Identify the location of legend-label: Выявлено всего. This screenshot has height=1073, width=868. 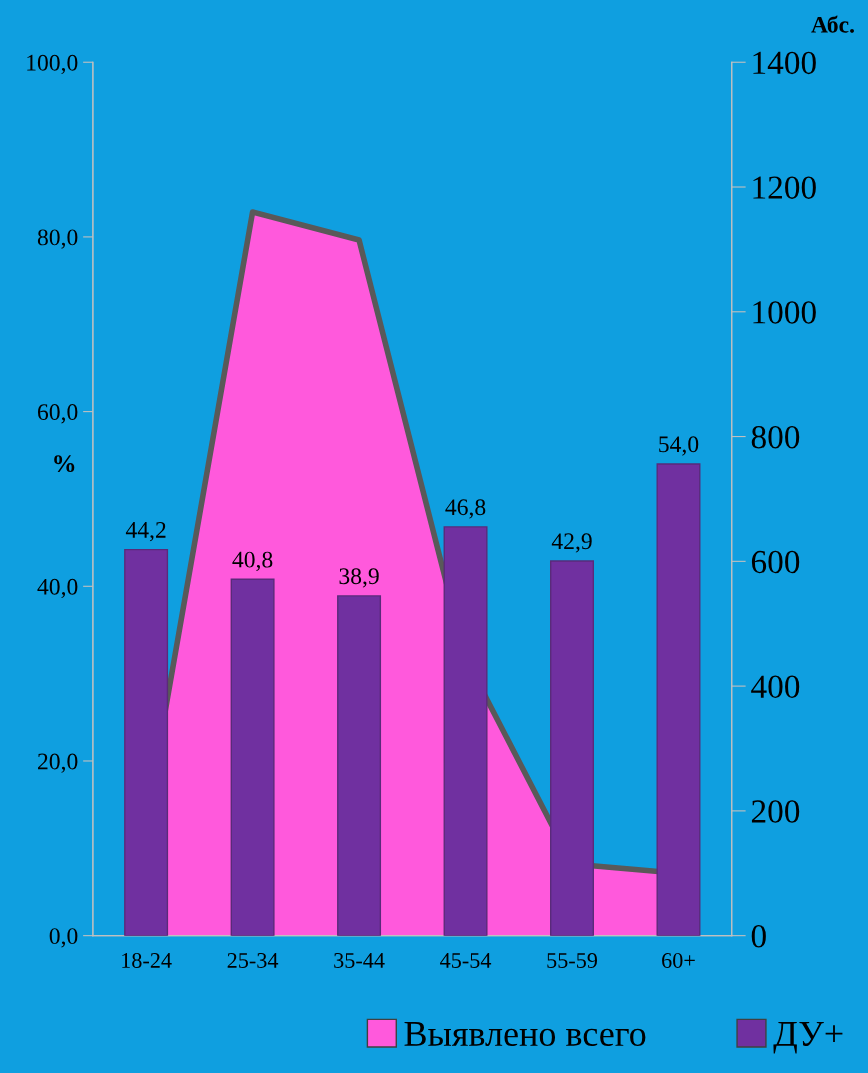
(525, 1034).